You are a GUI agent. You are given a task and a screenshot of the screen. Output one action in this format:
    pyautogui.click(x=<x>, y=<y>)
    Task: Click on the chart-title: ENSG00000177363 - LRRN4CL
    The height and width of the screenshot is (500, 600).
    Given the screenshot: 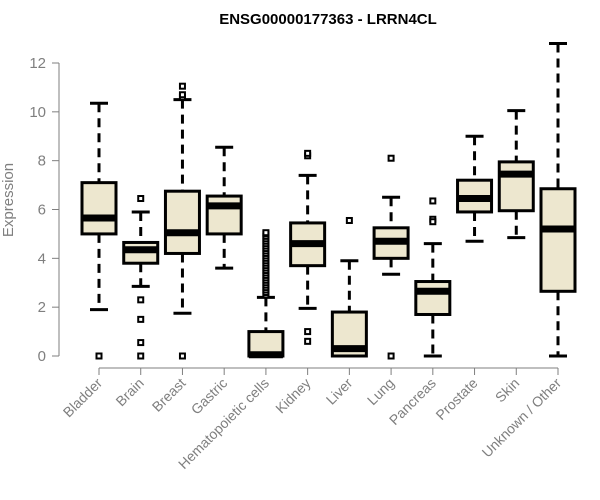 What is the action you would take?
    pyautogui.click(x=328, y=19)
    